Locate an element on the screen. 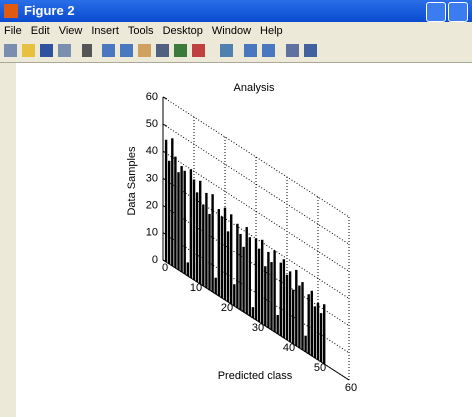 The width and height of the screenshot is (472, 417). app-icon is located at coordinates (11, 11).